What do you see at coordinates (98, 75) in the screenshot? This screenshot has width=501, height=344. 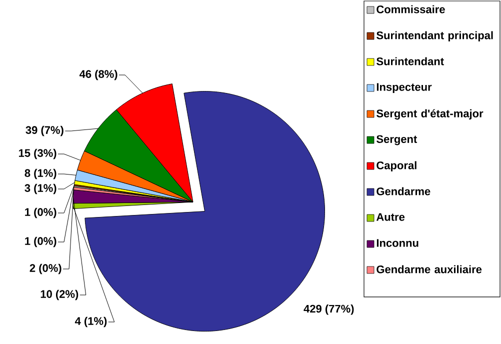 I see `data-label: 46 (8%)` at bounding box center [98, 75].